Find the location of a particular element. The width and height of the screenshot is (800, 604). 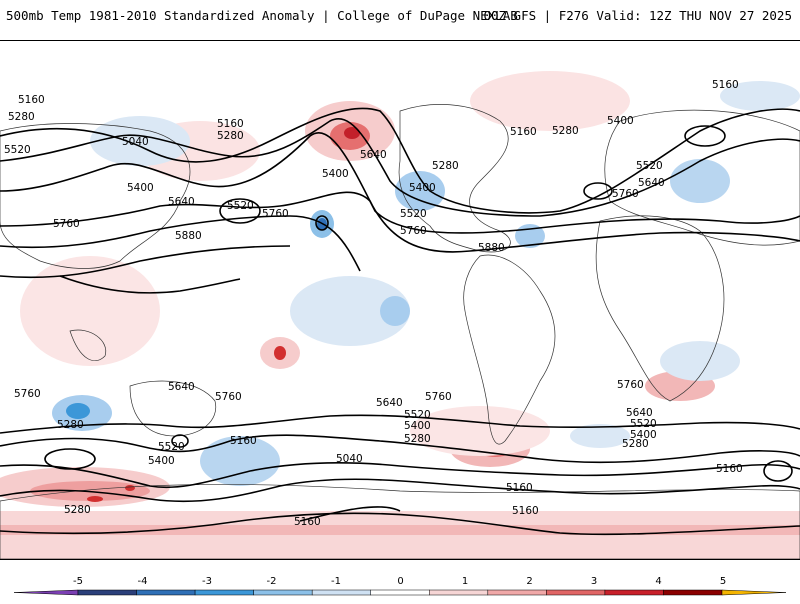

colorbar-tick-label: 0 is located at coordinates (400, 581).